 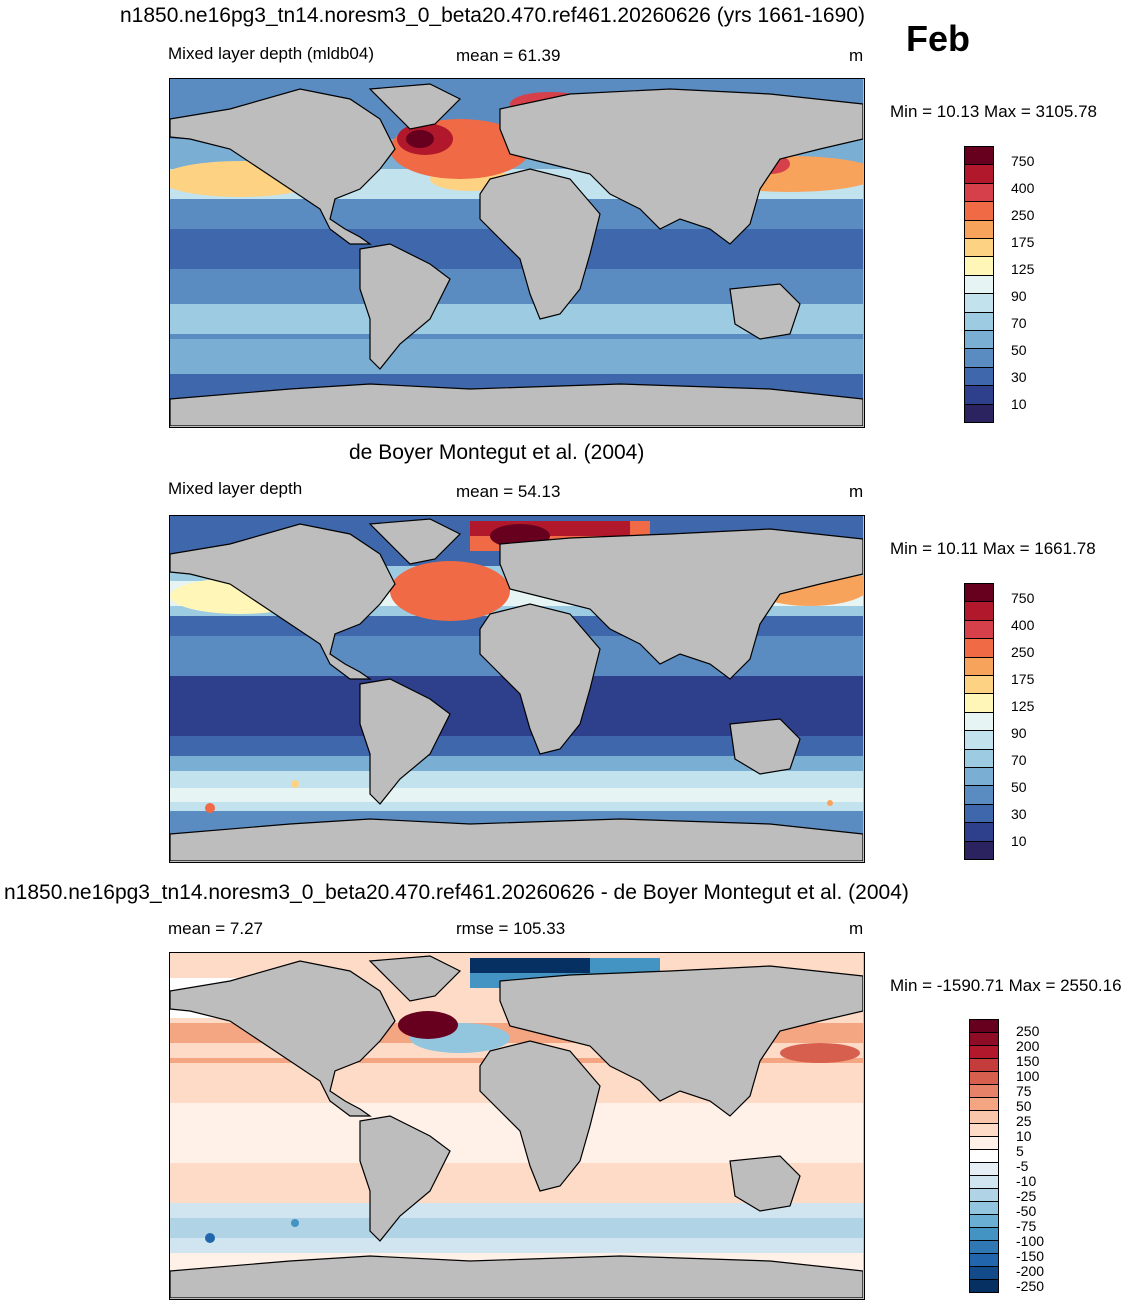 What do you see at coordinates (1020, 1150) in the screenshot?
I see `colorbar-tick-label: 5` at bounding box center [1020, 1150].